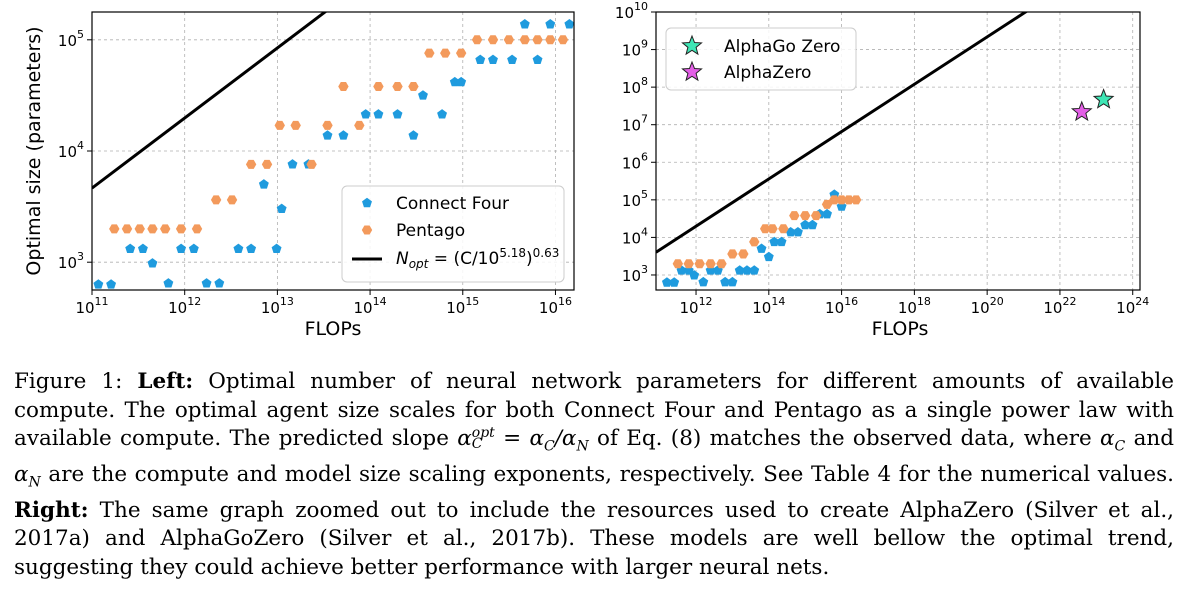 This screenshot has width=1200, height=615. I want to click on caption-alpha-n: αN, so click(27, 476).